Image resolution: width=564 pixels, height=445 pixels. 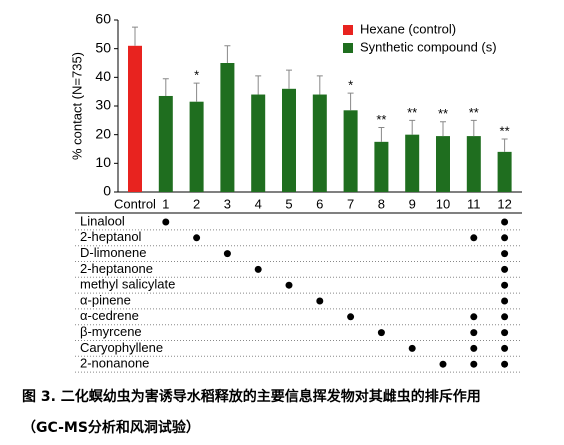 I want to click on y-tick-label: 0, so click(x=107, y=191).